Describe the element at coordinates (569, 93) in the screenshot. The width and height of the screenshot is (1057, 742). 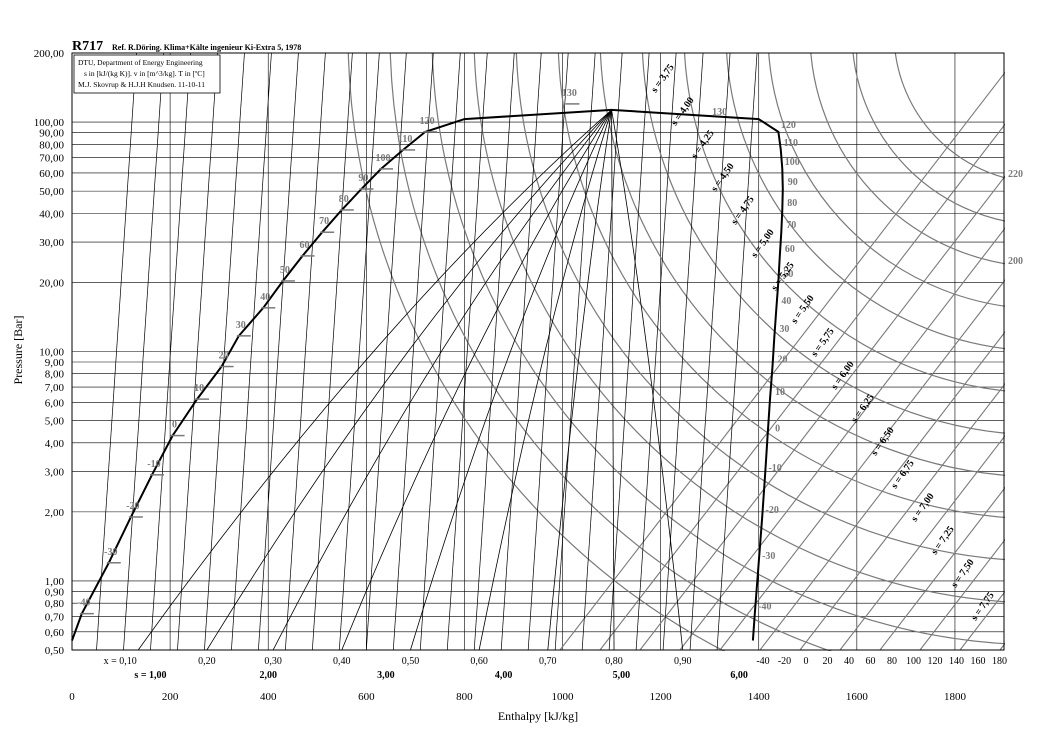
I see `liquid-temp-label: 130` at that location.